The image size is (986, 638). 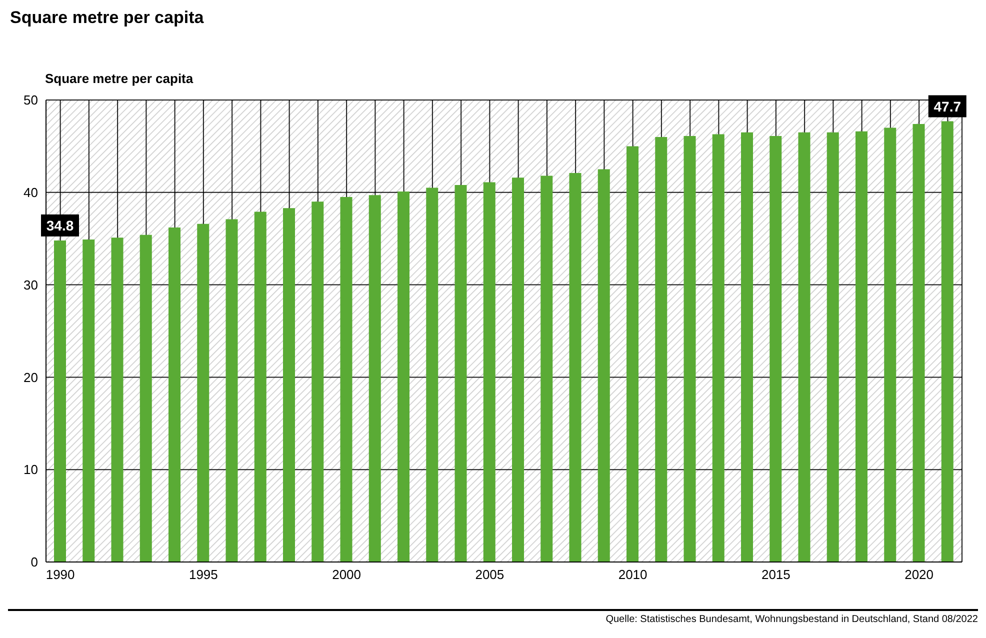 What do you see at coordinates (919, 574) in the screenshot?
I see `x-tick-label: 2020` at bounding box center [919, 574].